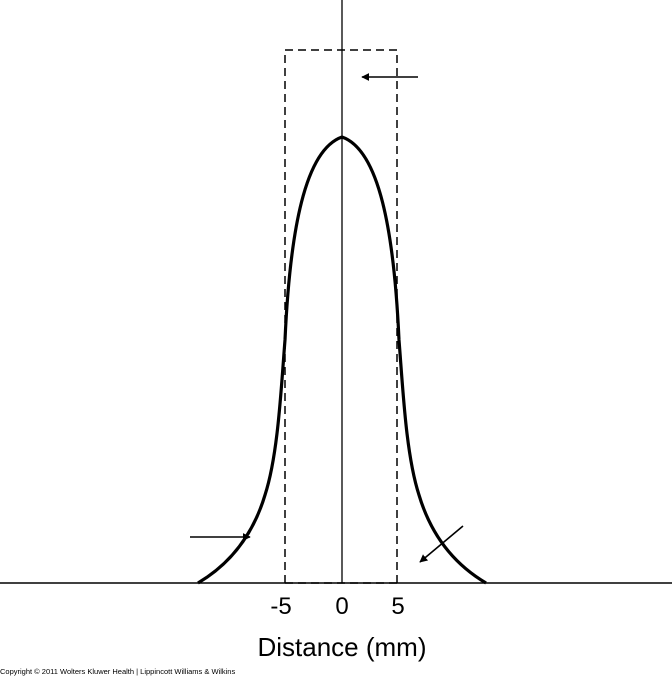  I want to click on x-axis-title: Distance (mm), so click(341, 647).